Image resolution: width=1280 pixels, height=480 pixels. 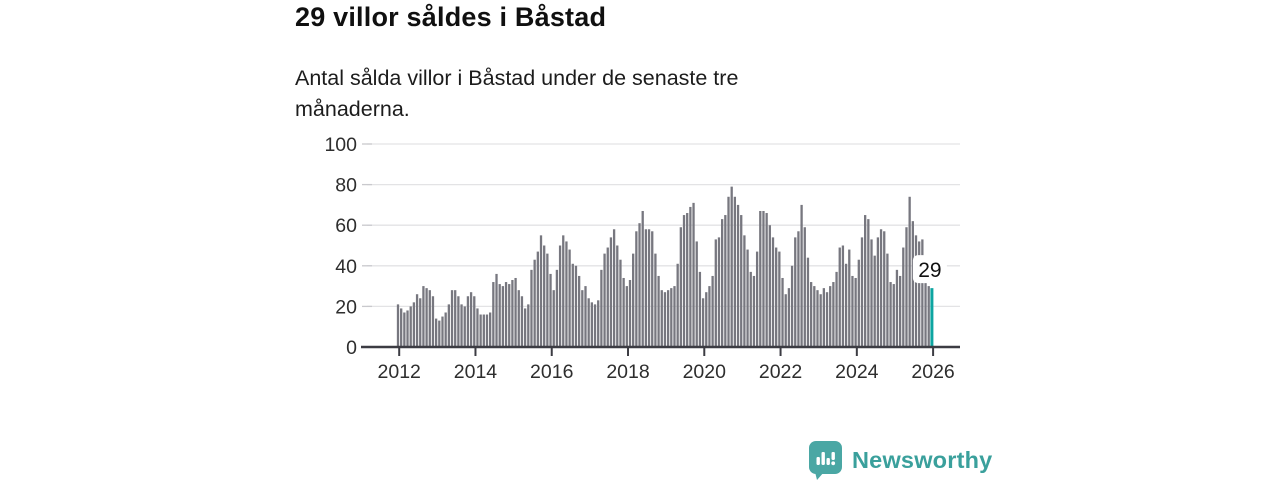 I want to click on y-tick-label: 0, so click(x=351, y=348).